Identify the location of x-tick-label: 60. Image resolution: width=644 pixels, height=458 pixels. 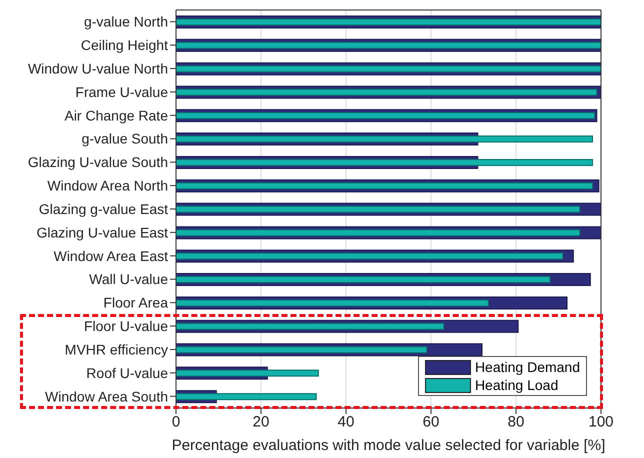
(431, 422).